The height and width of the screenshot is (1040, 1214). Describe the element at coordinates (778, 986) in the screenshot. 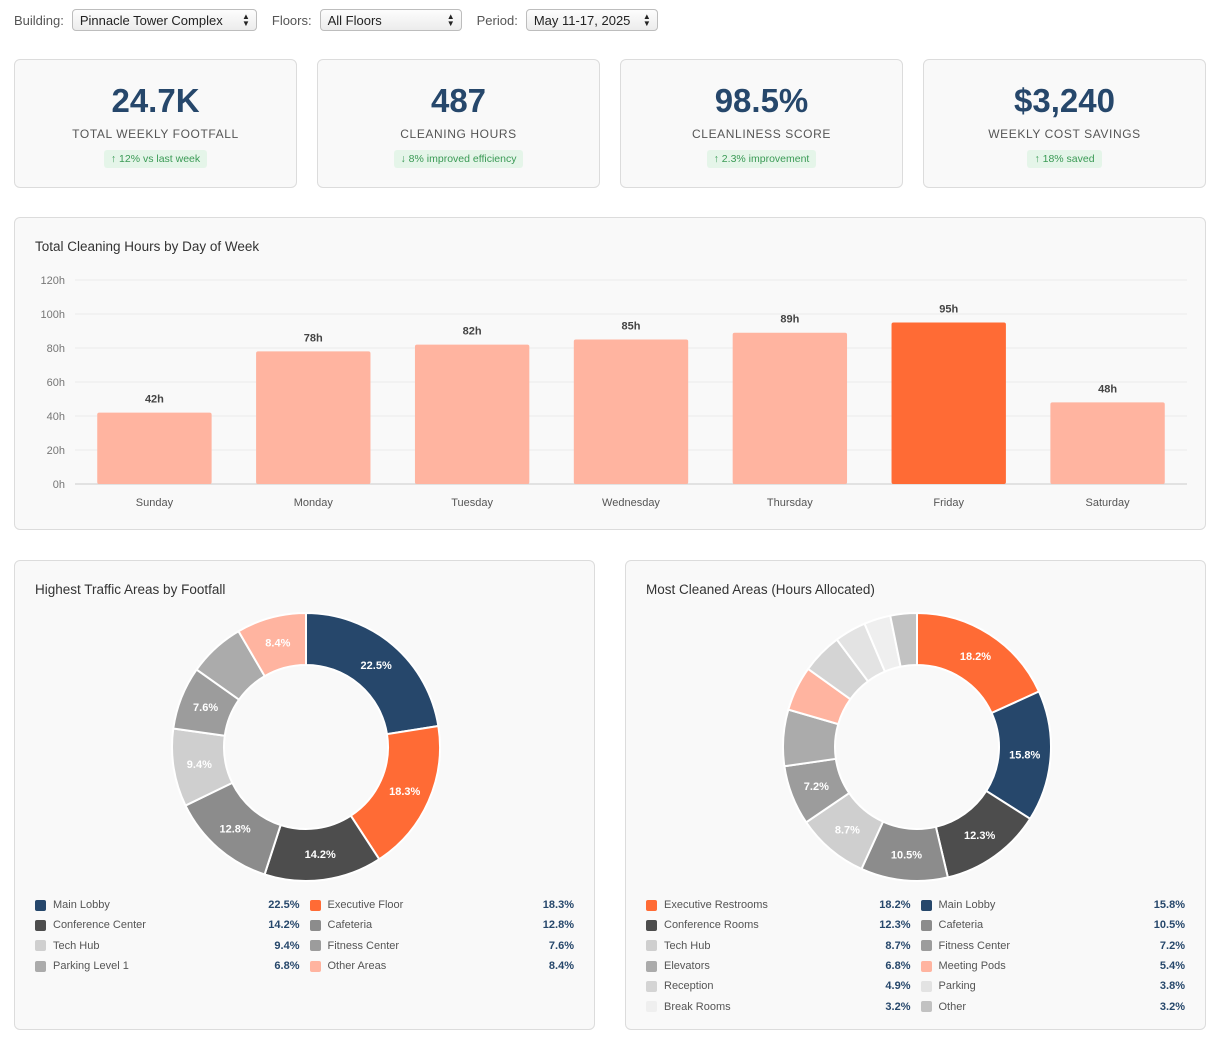

I see `legend-item: Reception 4.9%` at that location.